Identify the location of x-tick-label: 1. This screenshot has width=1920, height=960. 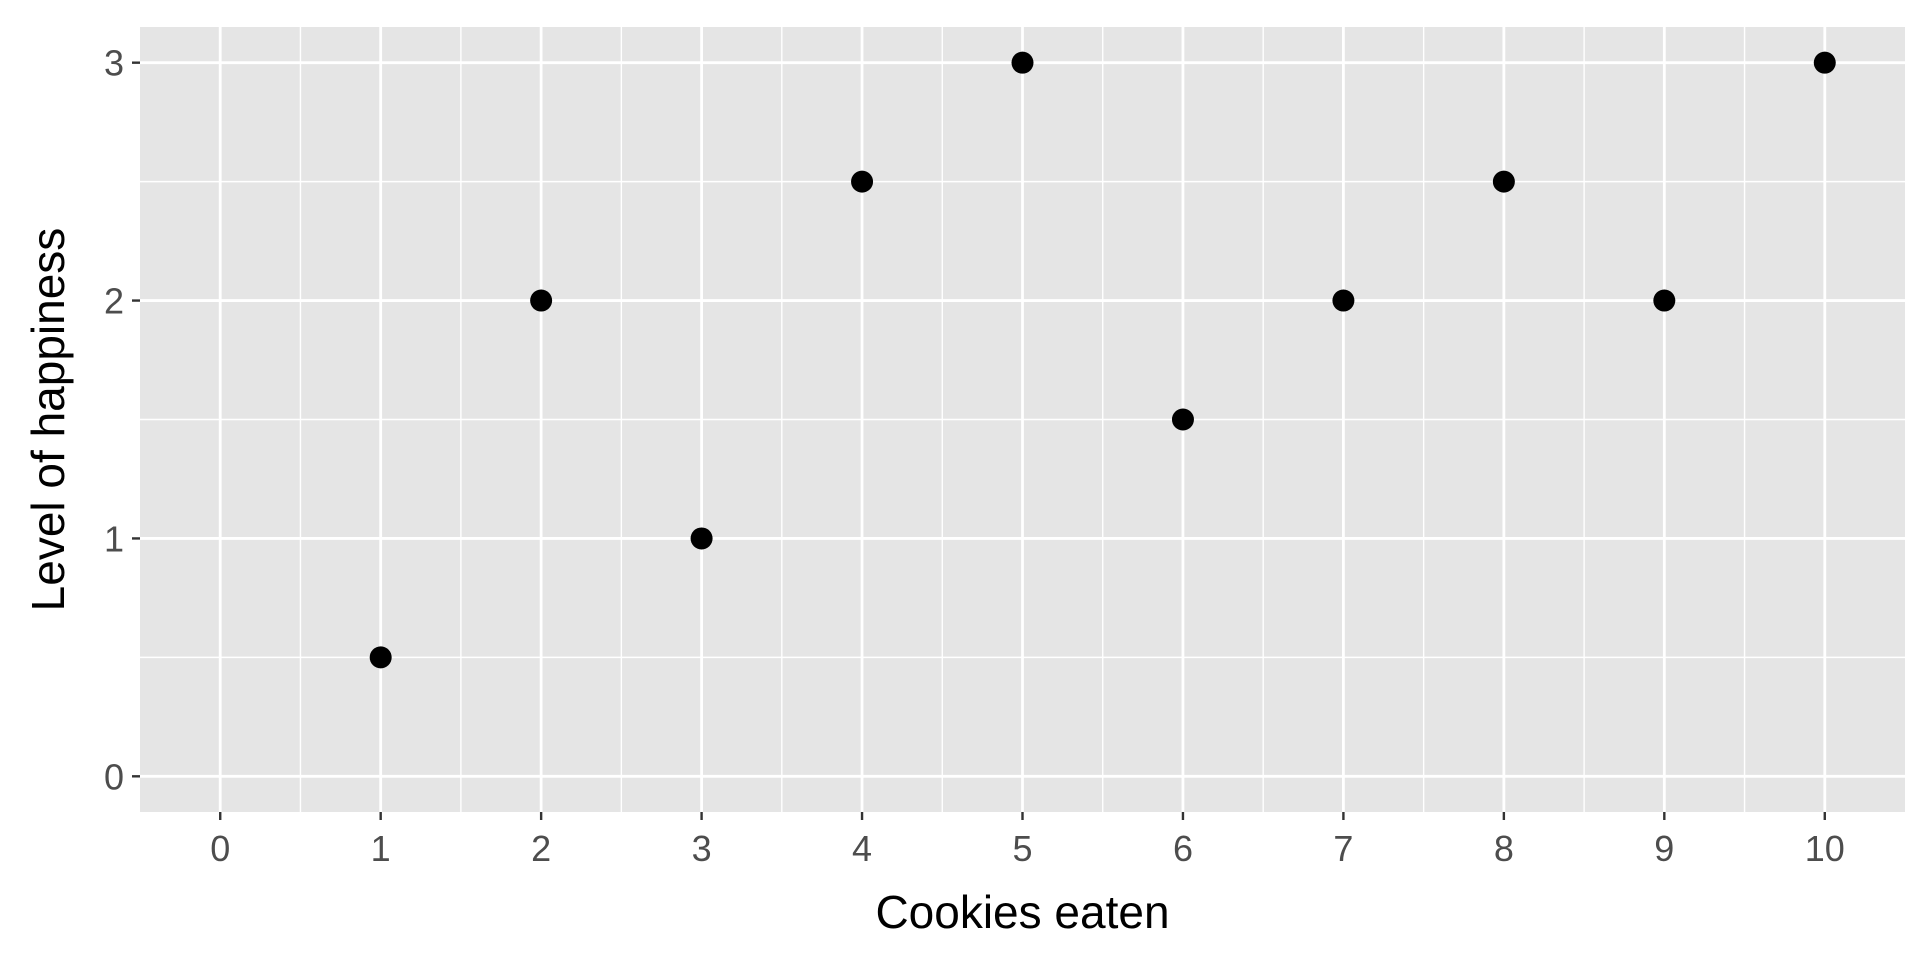
(381, 848).